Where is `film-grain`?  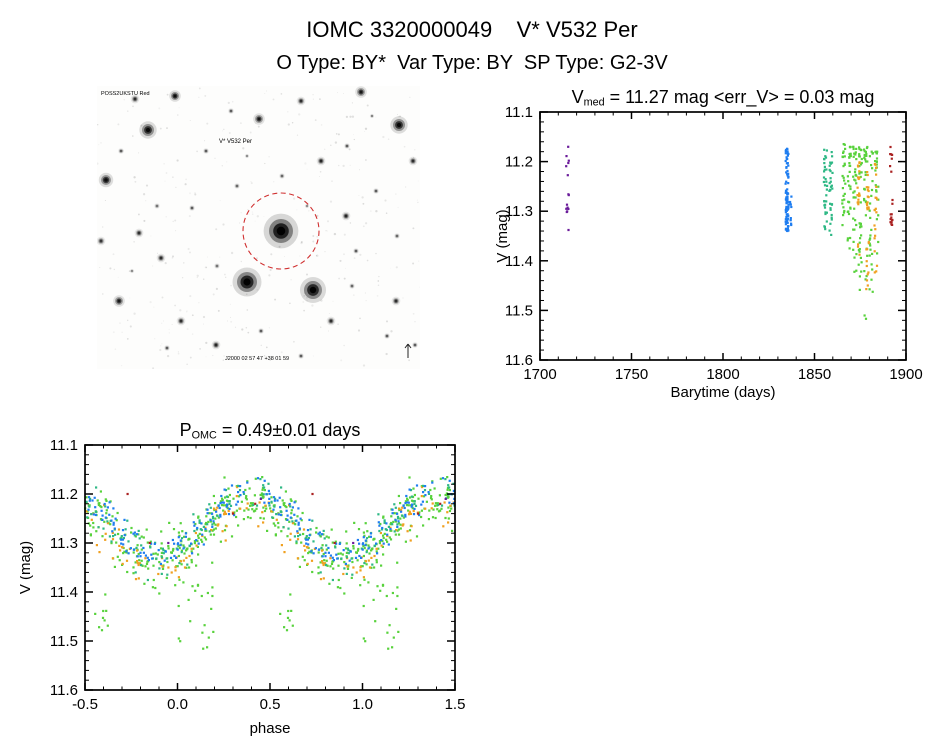 film-grain is located at coordinates (258, 228).